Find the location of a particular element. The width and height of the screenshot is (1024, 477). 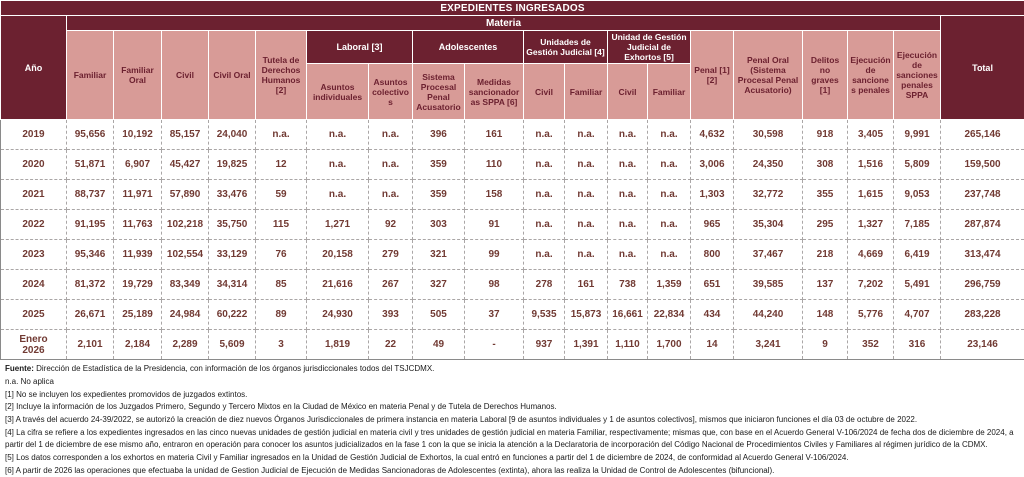

col-header-medidas-sancionadoras: Medidas sancionadoras SPPA [6] is located at coordinates (494, 92).